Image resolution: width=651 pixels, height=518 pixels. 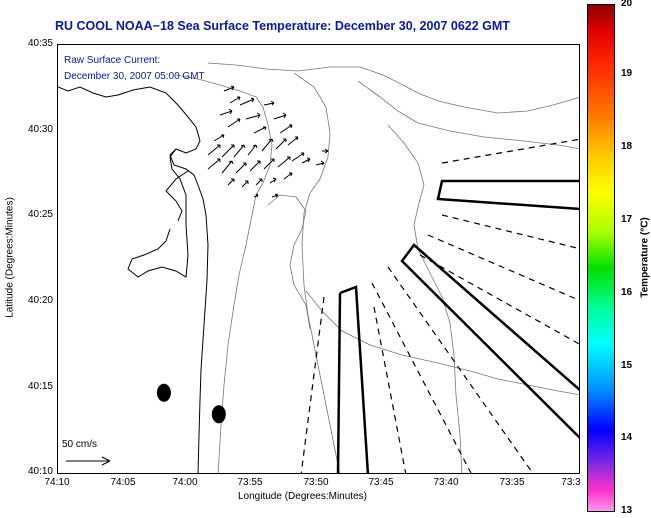 What do you see at coordinates (40, 300) in the screenshot?
I see `lat-tick: 40:20` at bounding box center [40, 300].